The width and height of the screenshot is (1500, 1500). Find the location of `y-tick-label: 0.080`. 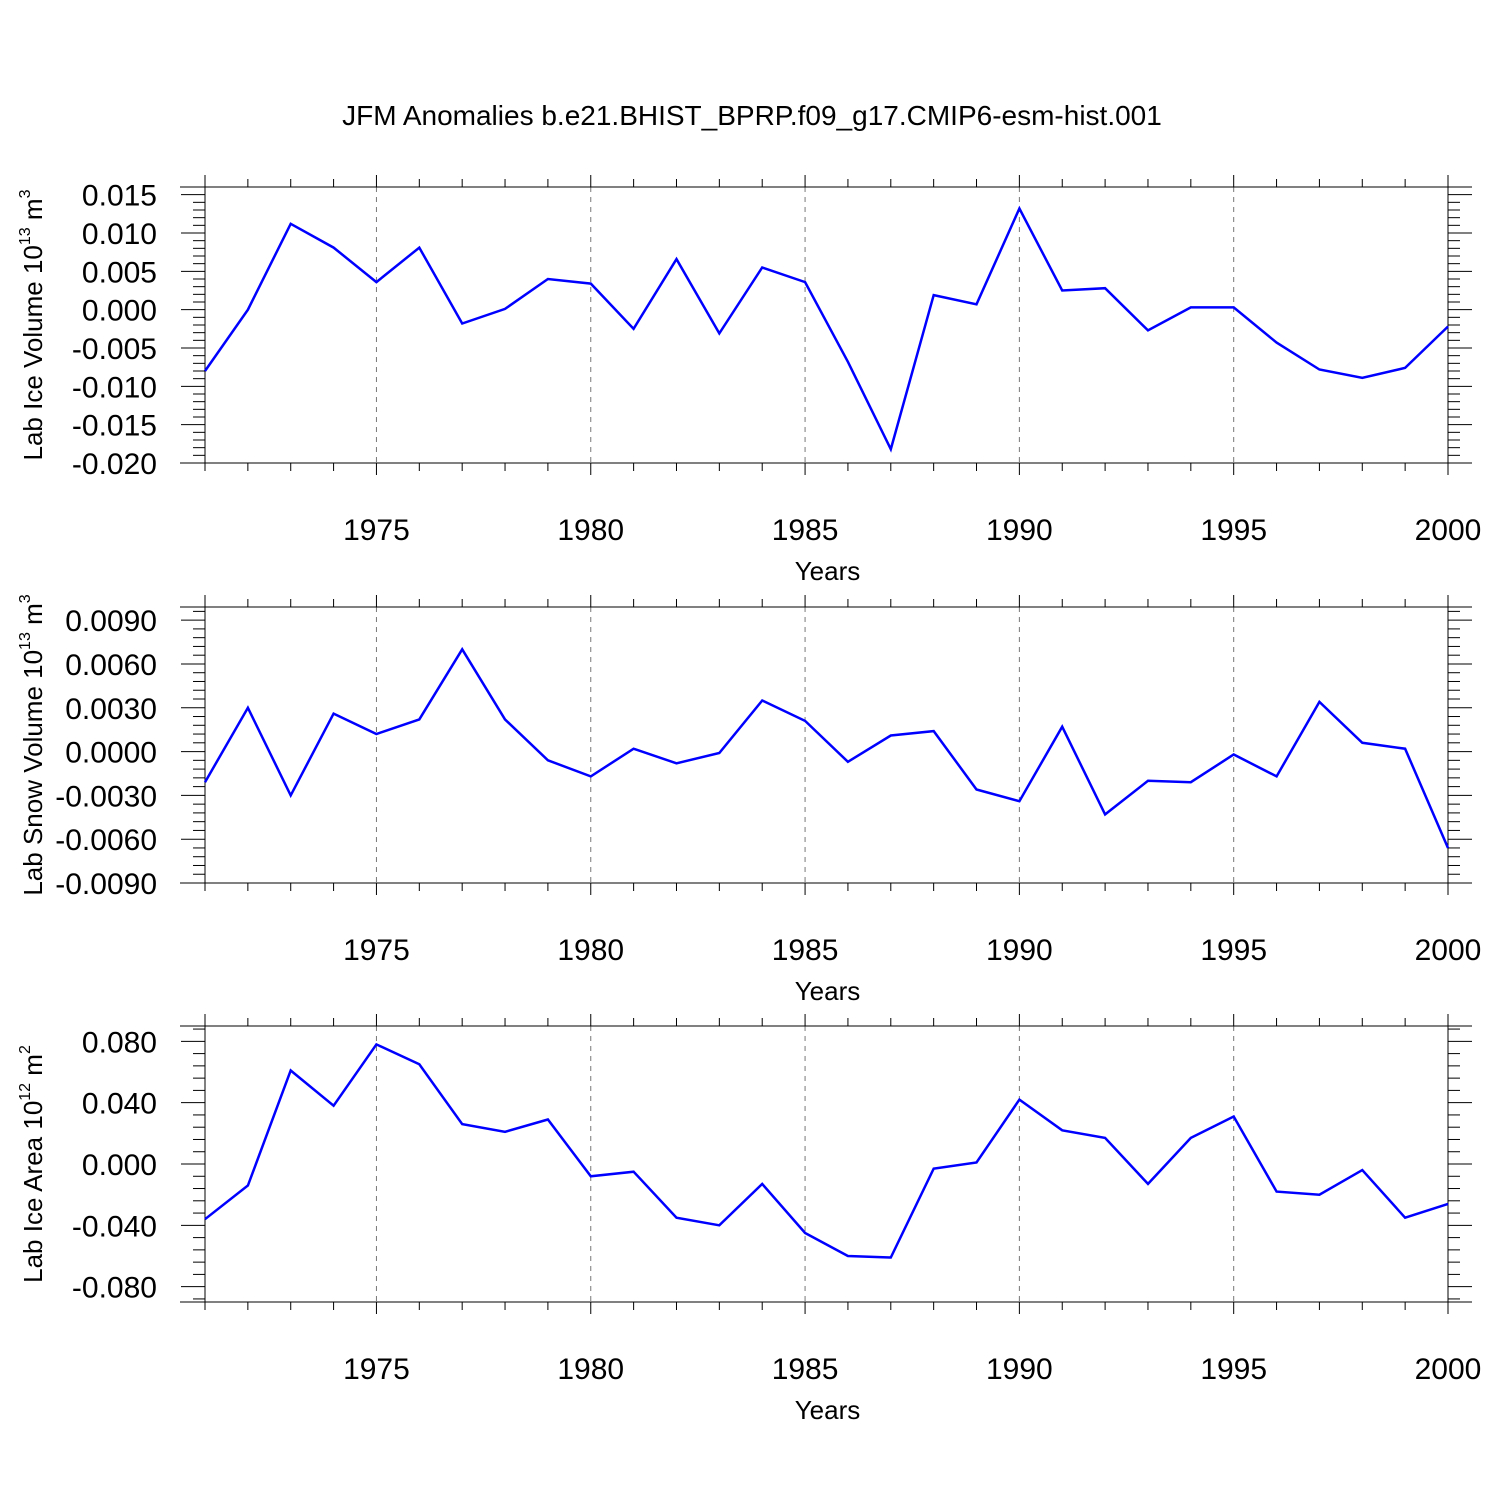

y-tick-label: 0.080 is located at coordinates (119, 1042).